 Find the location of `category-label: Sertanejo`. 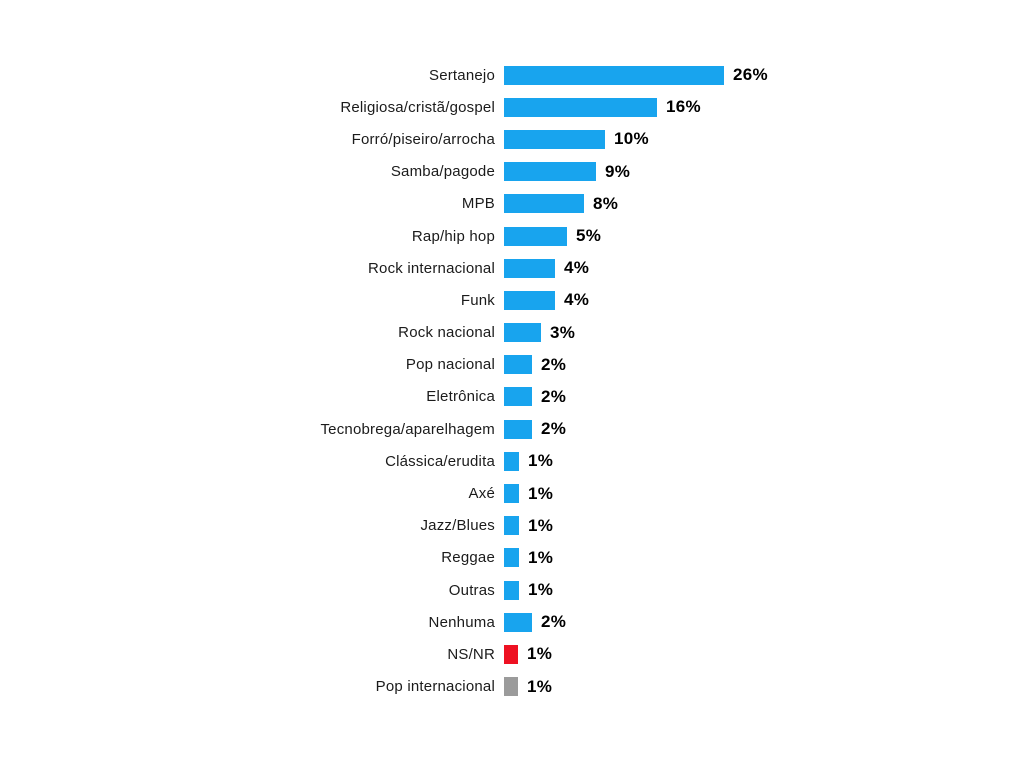

category-label: Sertanejo is located at coordinates (461, 75).